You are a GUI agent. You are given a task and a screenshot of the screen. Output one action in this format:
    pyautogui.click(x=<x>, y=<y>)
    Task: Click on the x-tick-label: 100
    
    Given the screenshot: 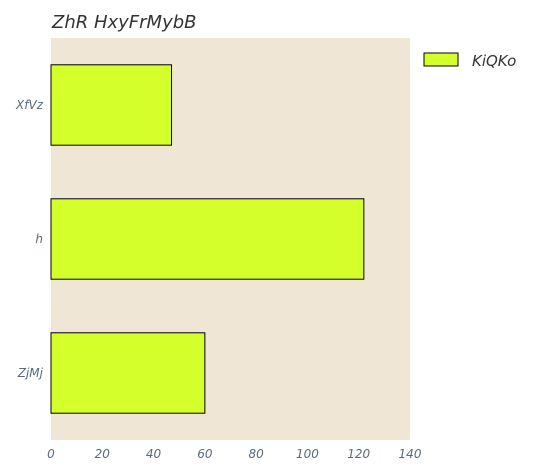 What is the action you would take?
    pyautogui.click(x=307, y=454)
    